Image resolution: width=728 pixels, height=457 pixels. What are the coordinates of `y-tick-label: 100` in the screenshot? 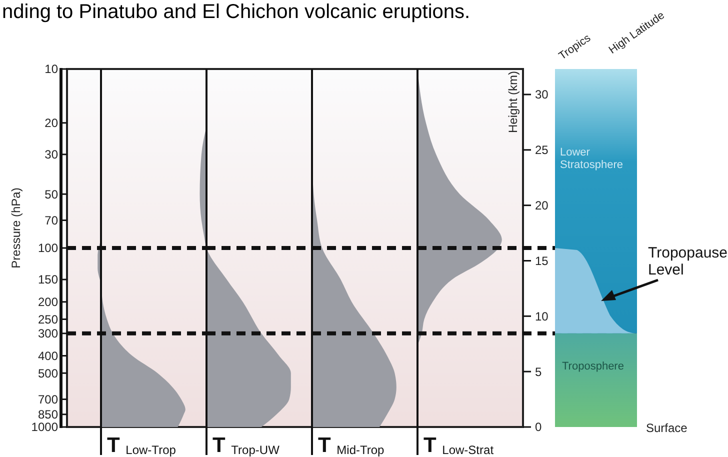 It's located at (48, 248).